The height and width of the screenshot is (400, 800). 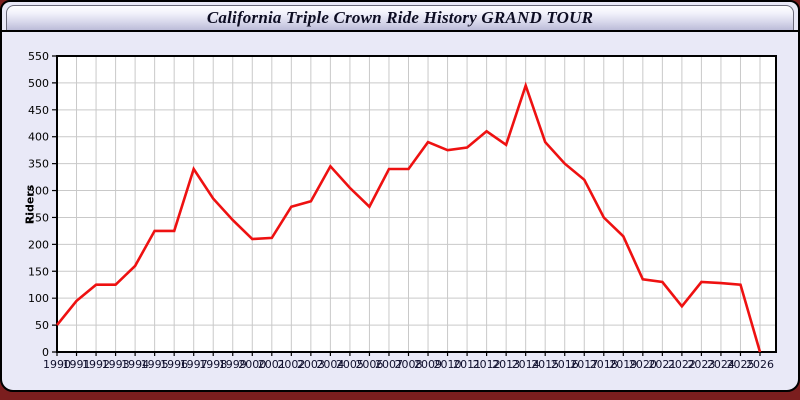 What do you see at coordinates (369, 364) in the screenshot?
I see `svg-text: 2006` at bounding box center [369, 364].